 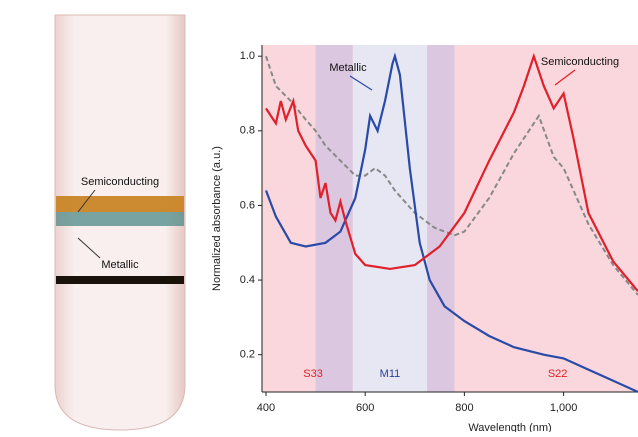 What do you see at coordinates (247, 56) in the screenshot?
I see `y-tick-label: 1.0` at bounding box center [247, 56].